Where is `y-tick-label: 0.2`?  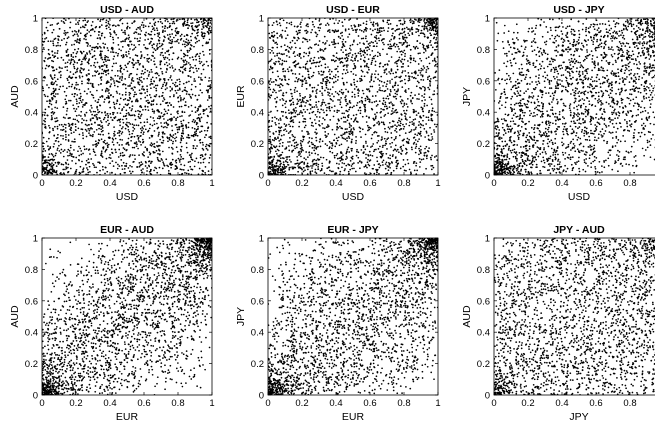 y-tick-label: 0.2 is located at coordinates (31, 144).